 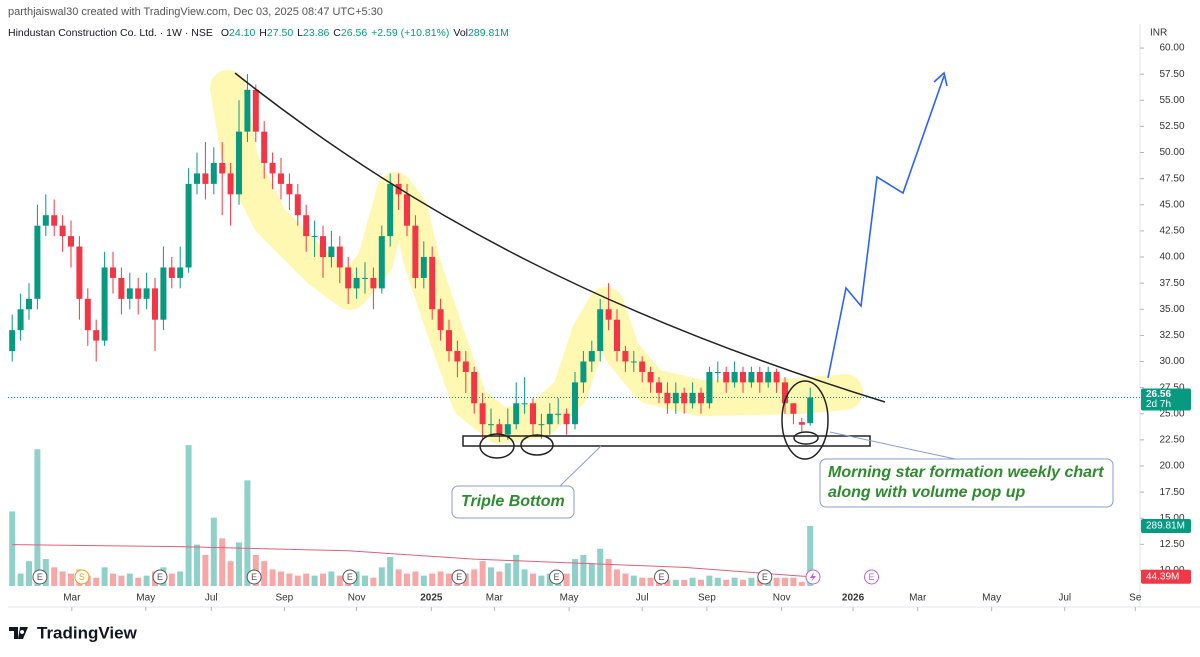 I want to click on y-tick-label: 57.50, so click(x=1171, y=74).